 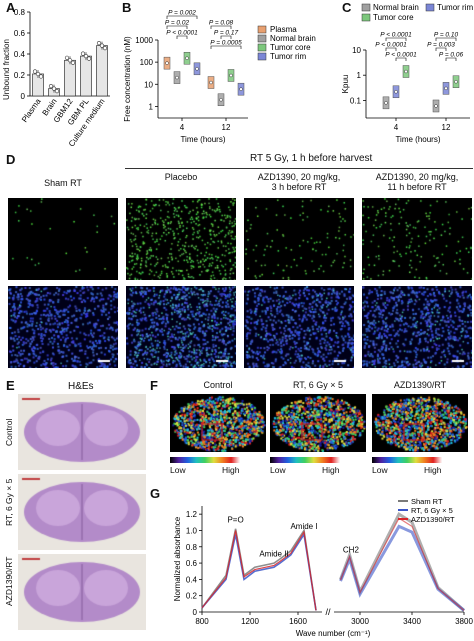 I want to click on g-xtick-label: 1600, so click(x=298, y=621).